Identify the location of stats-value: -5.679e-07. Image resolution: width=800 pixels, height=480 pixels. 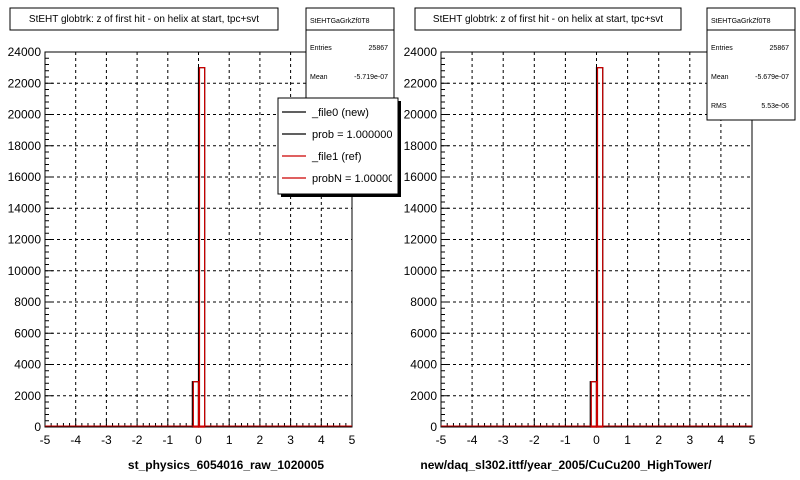
(772, 77).